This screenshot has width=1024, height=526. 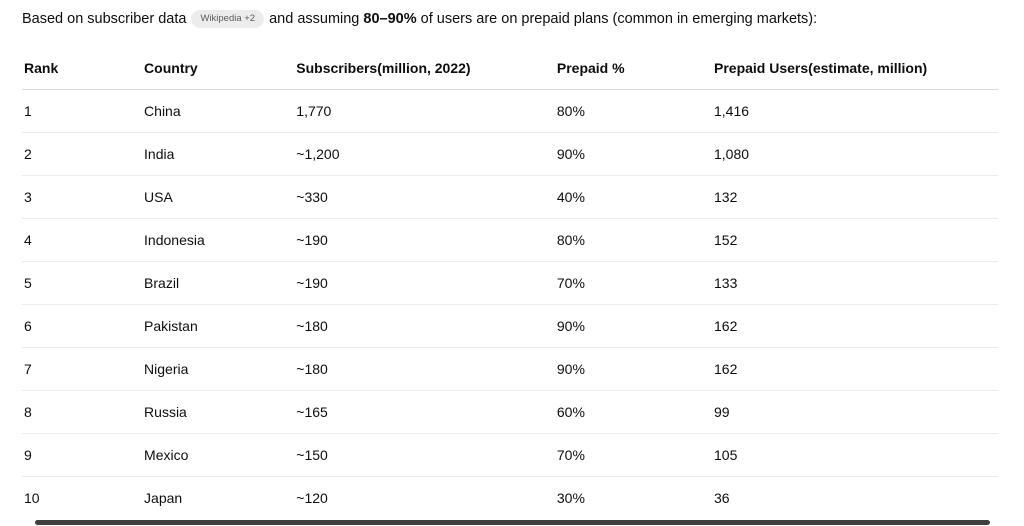 I want to click on table-cell: Pakistan, so click(x=218, y=326).